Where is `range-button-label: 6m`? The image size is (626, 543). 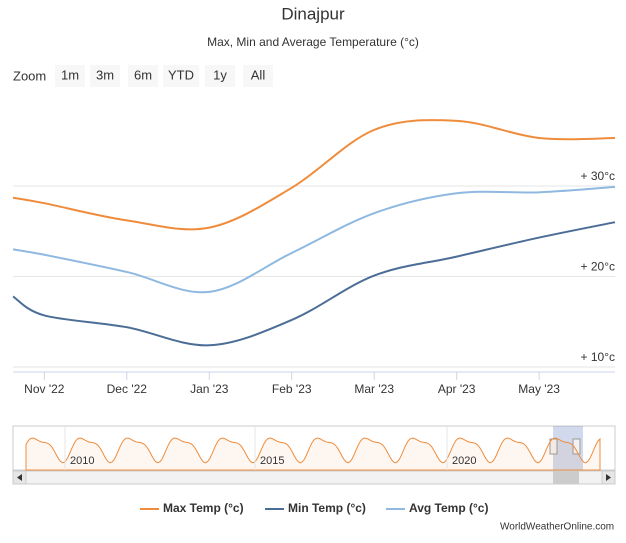 range-button-label: 6m is located at coordinates (143, 74).